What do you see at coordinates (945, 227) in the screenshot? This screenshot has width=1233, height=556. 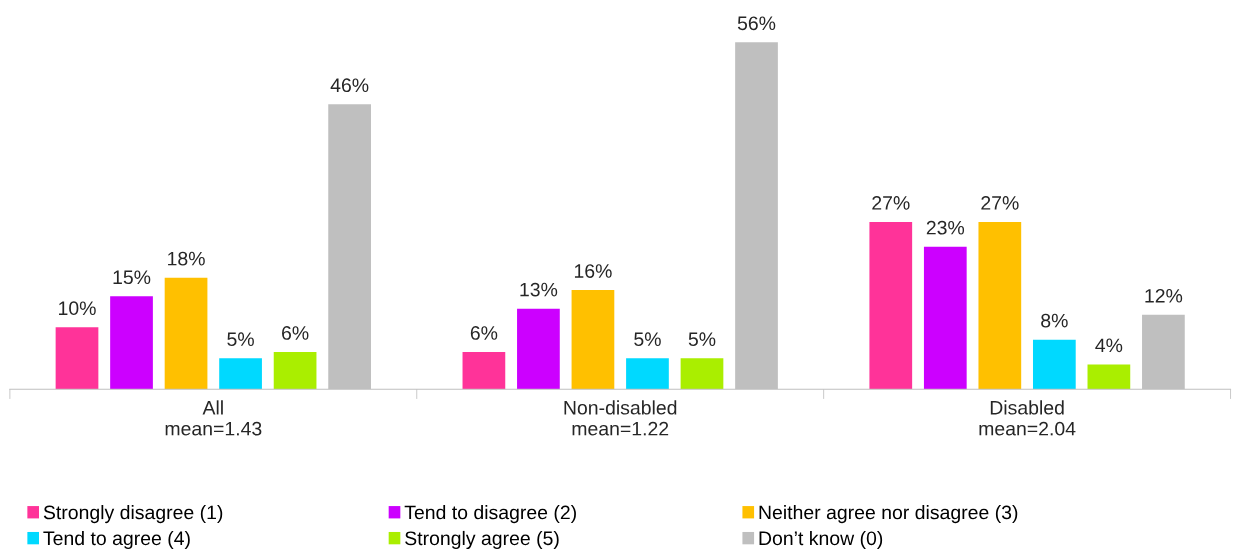 I see `data-label: 23%` at bounding box center [945, 227].